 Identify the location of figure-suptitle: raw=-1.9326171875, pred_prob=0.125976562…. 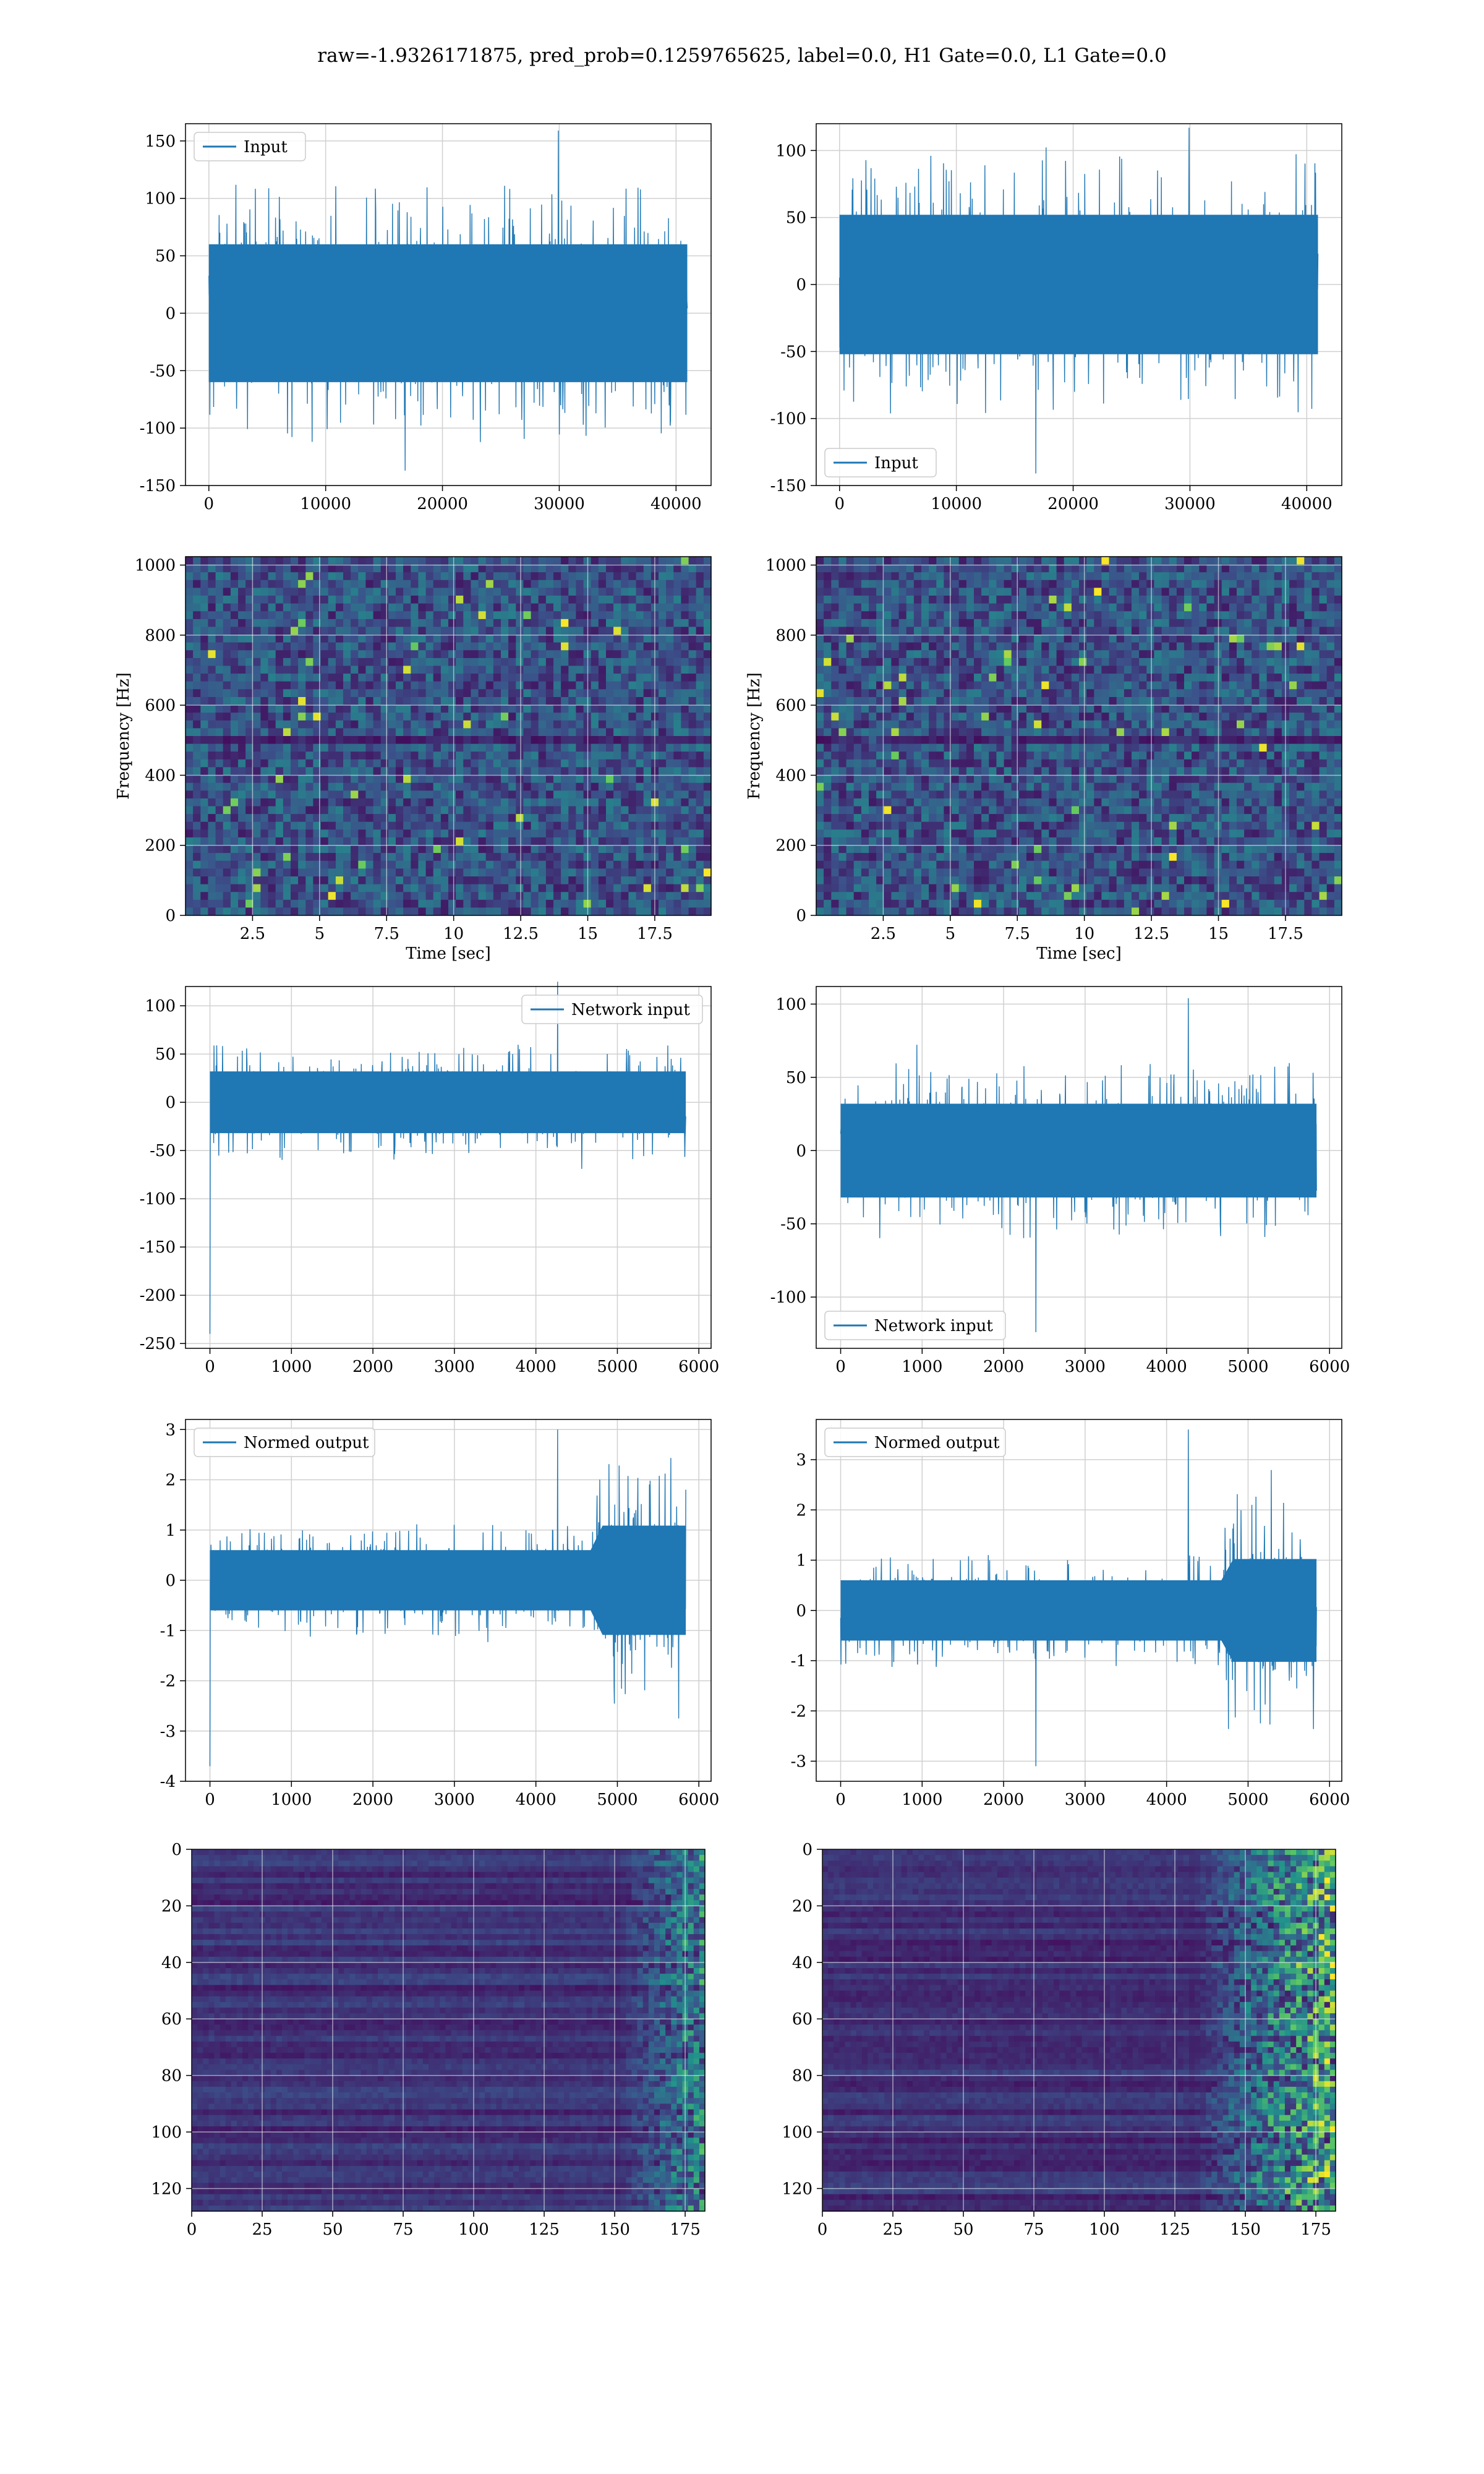
(741, 56).